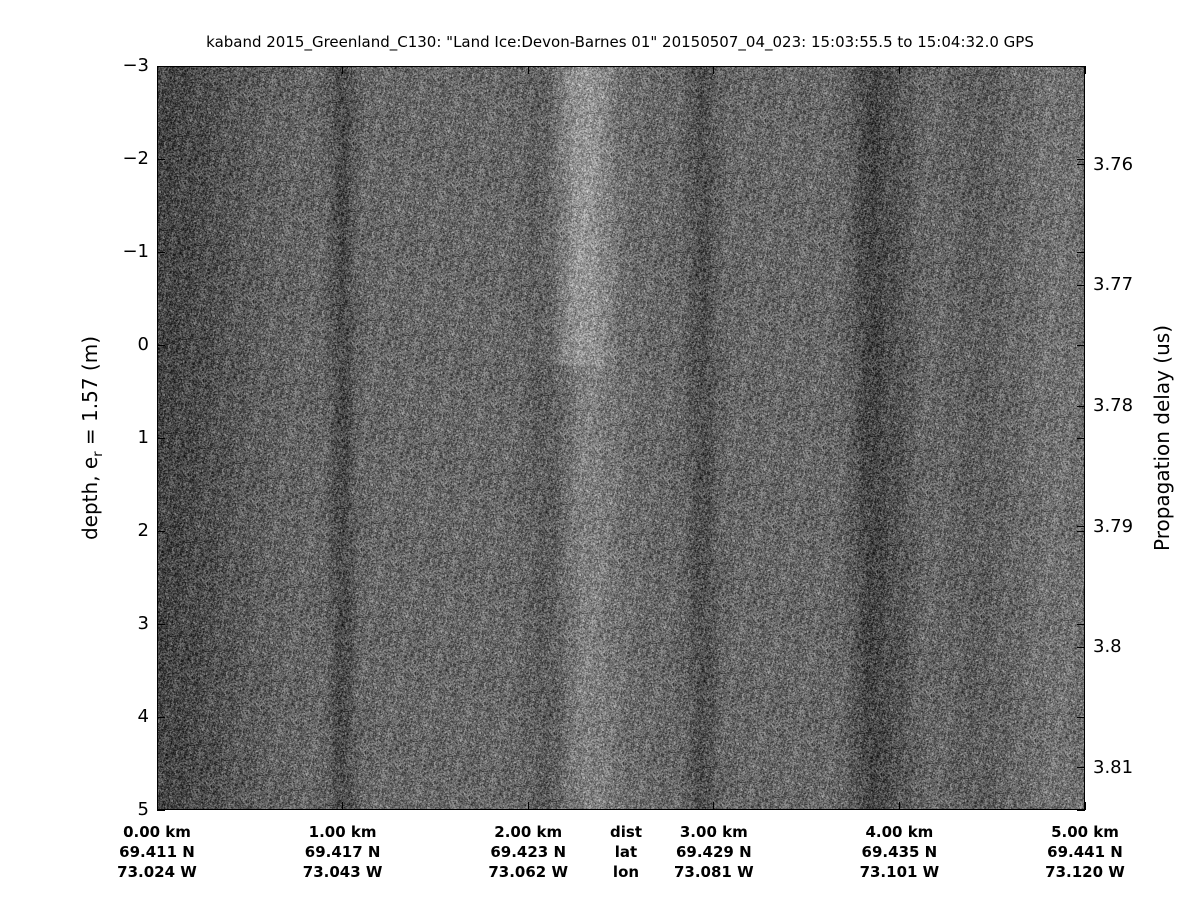 The image size is (1200, 900). I want to click on x-dist-label: 4.00 km, so click(899, 832).